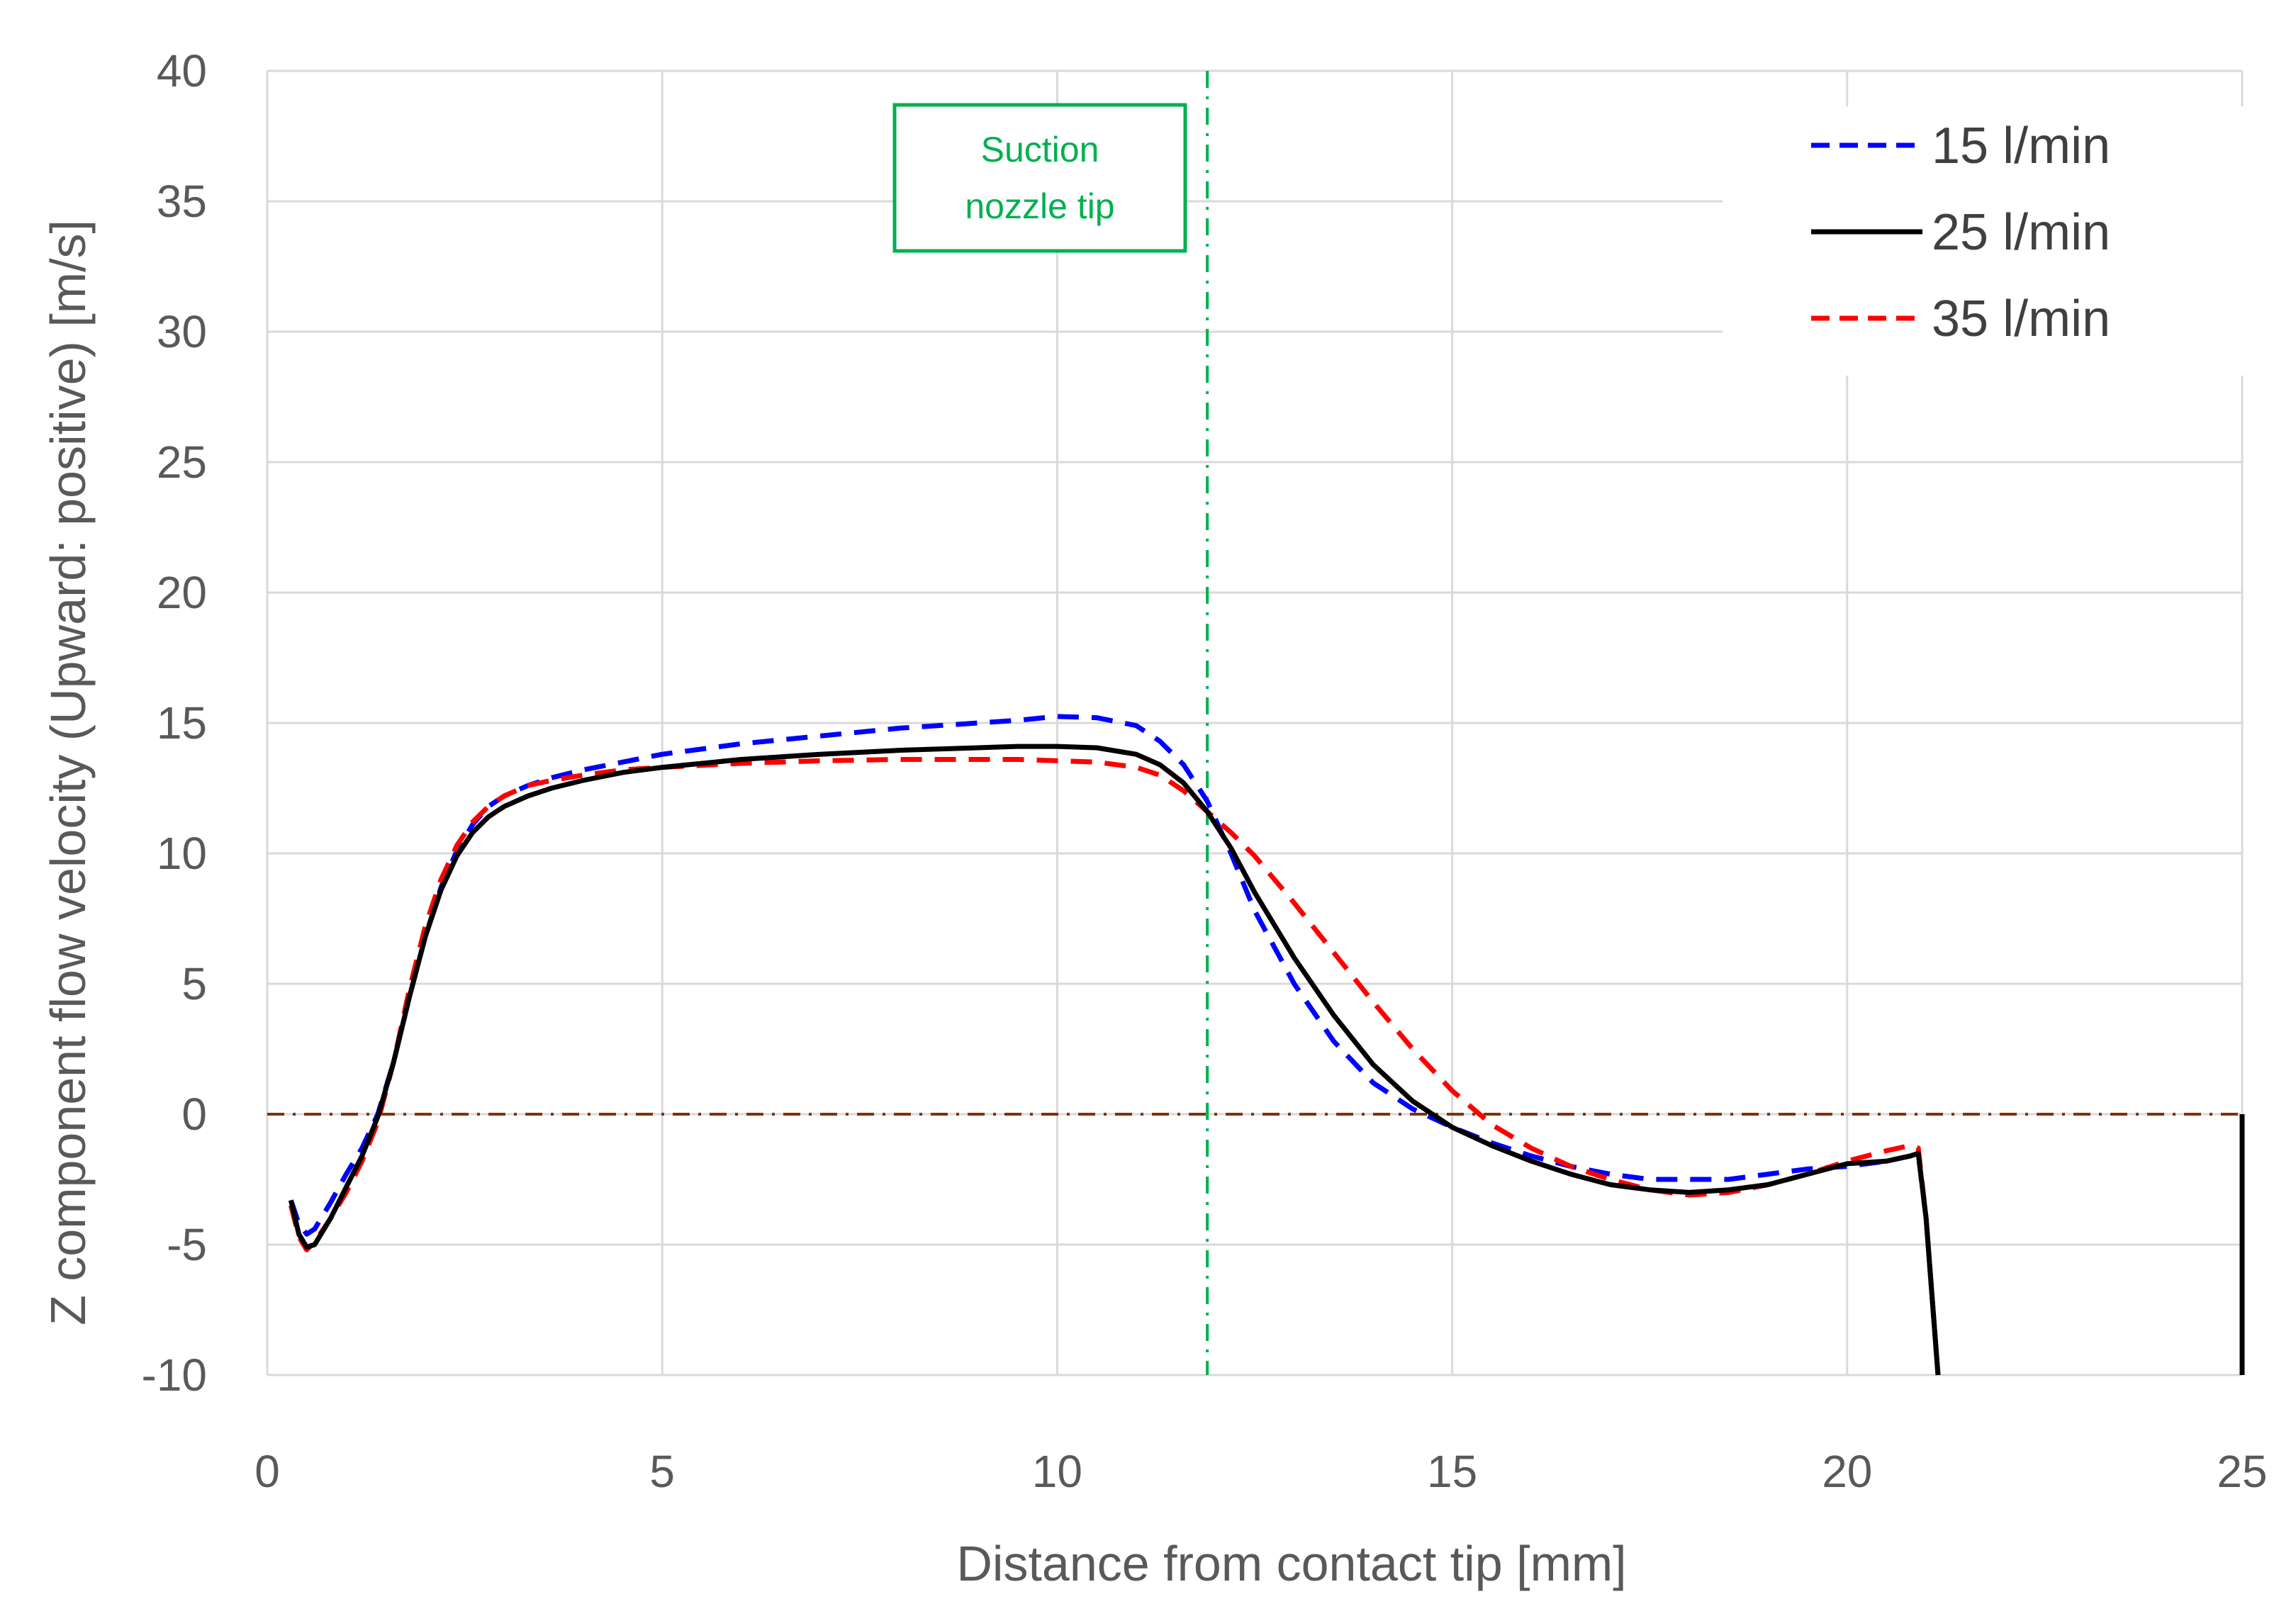  I want to click on x-tick-label: 15, so click(1452, 1471).